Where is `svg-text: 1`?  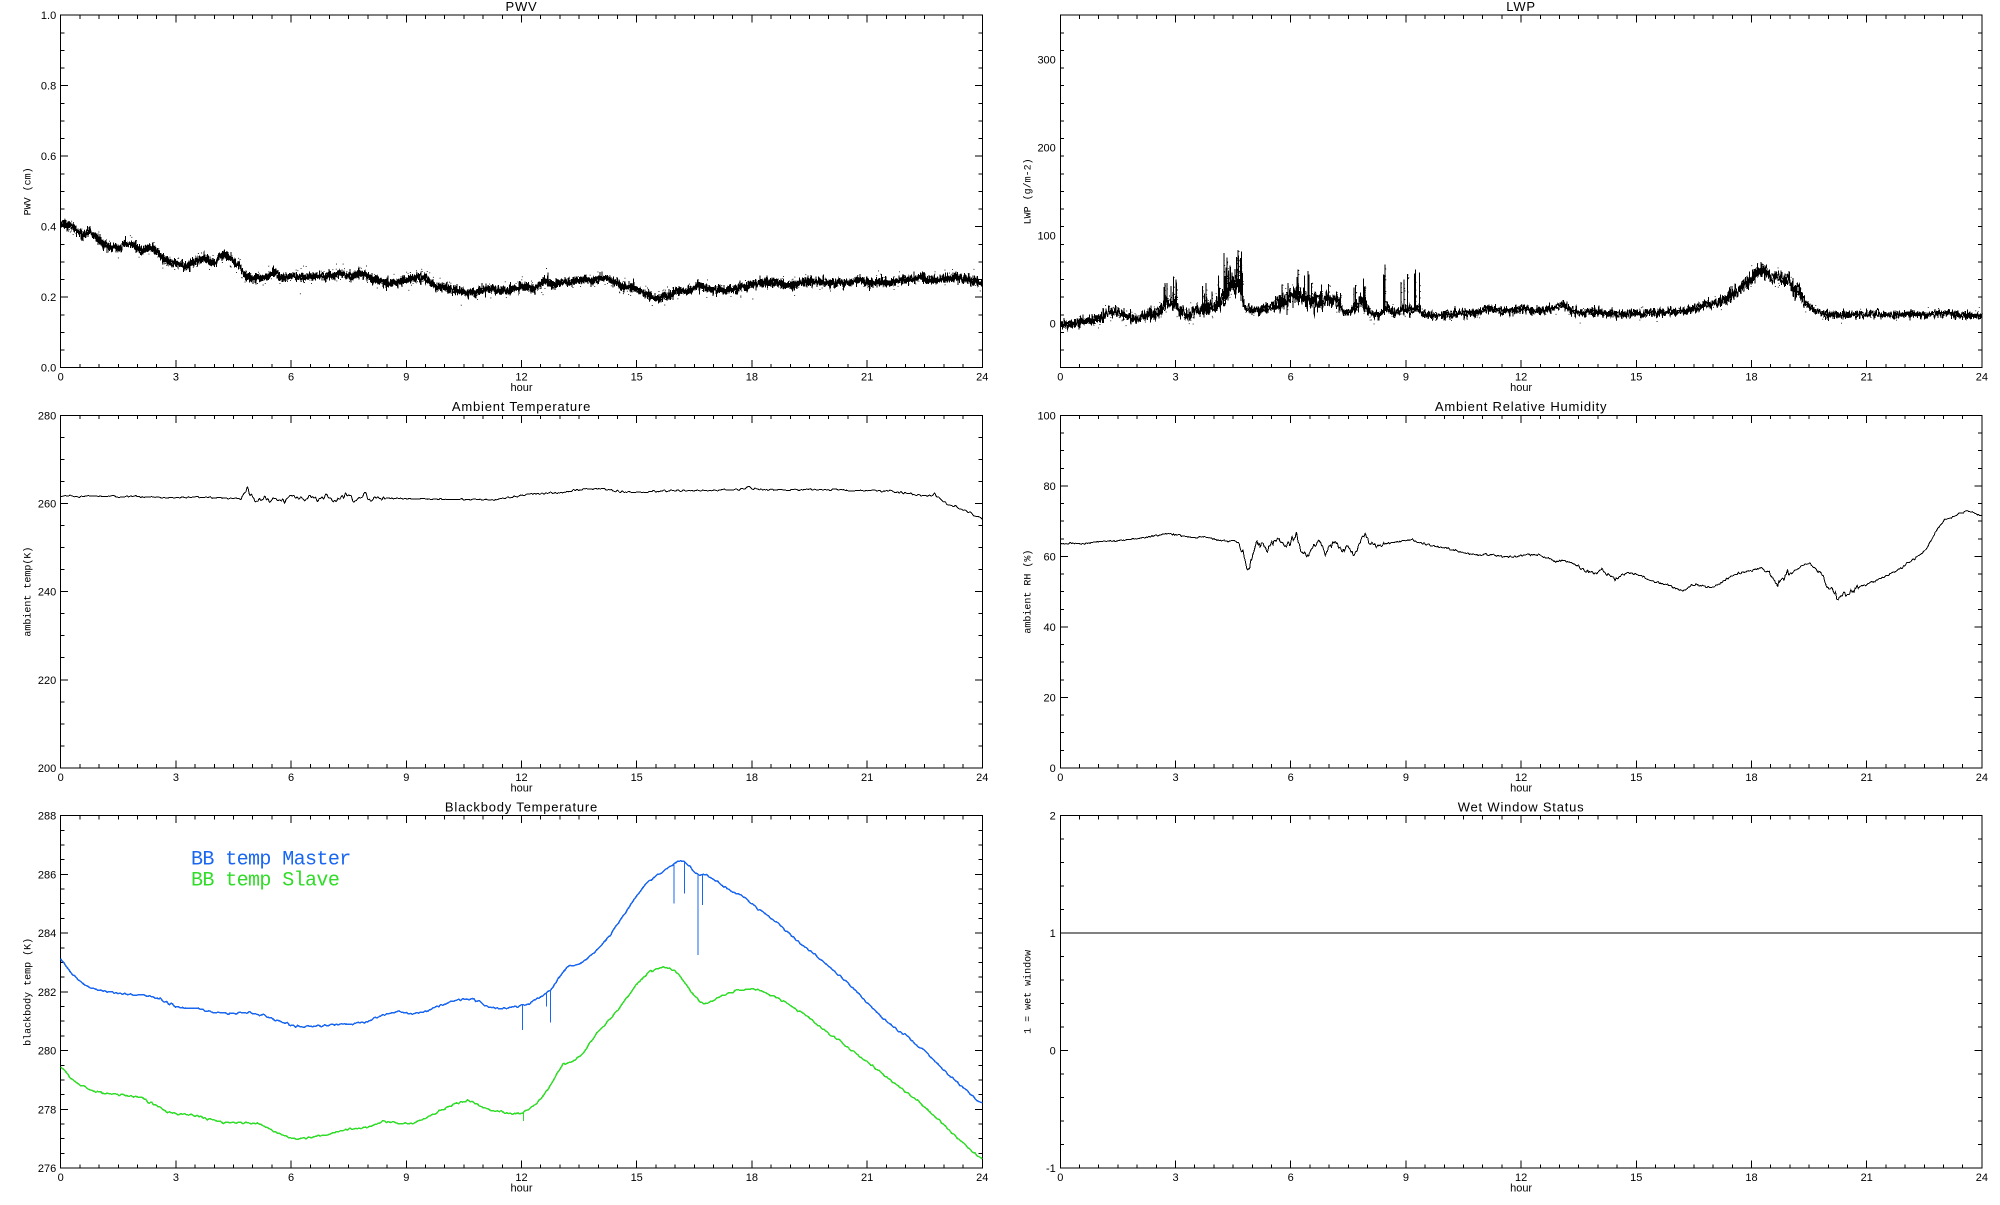
svg-text: 1 is located at coordinates (1053, 934).